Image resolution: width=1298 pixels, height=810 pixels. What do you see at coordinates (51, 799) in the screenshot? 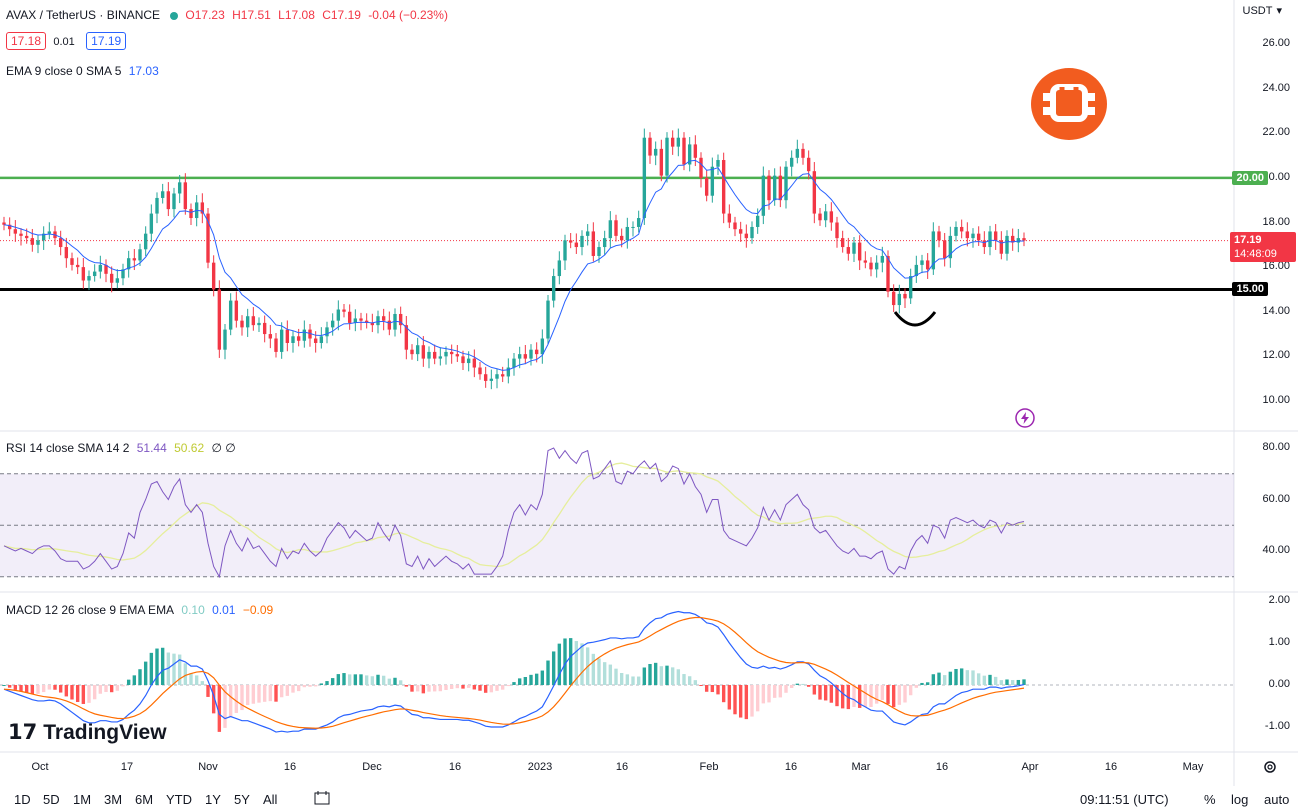
I see `timeframe-button: 5D` at bounding box center [51, 799].